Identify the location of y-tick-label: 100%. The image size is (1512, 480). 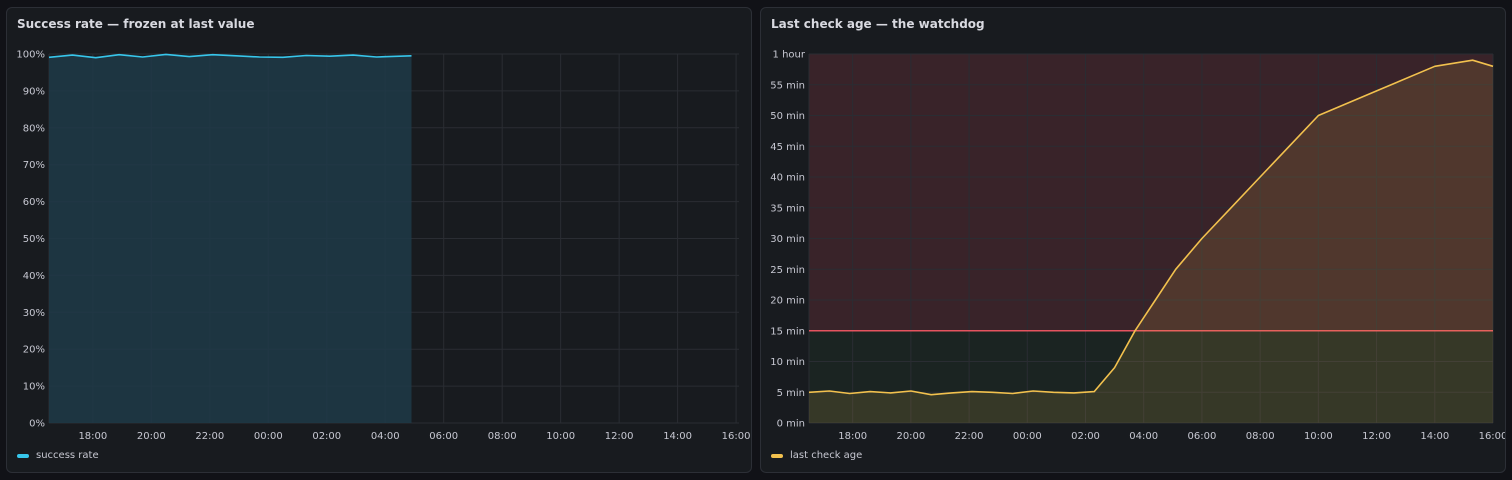
(30, 55).